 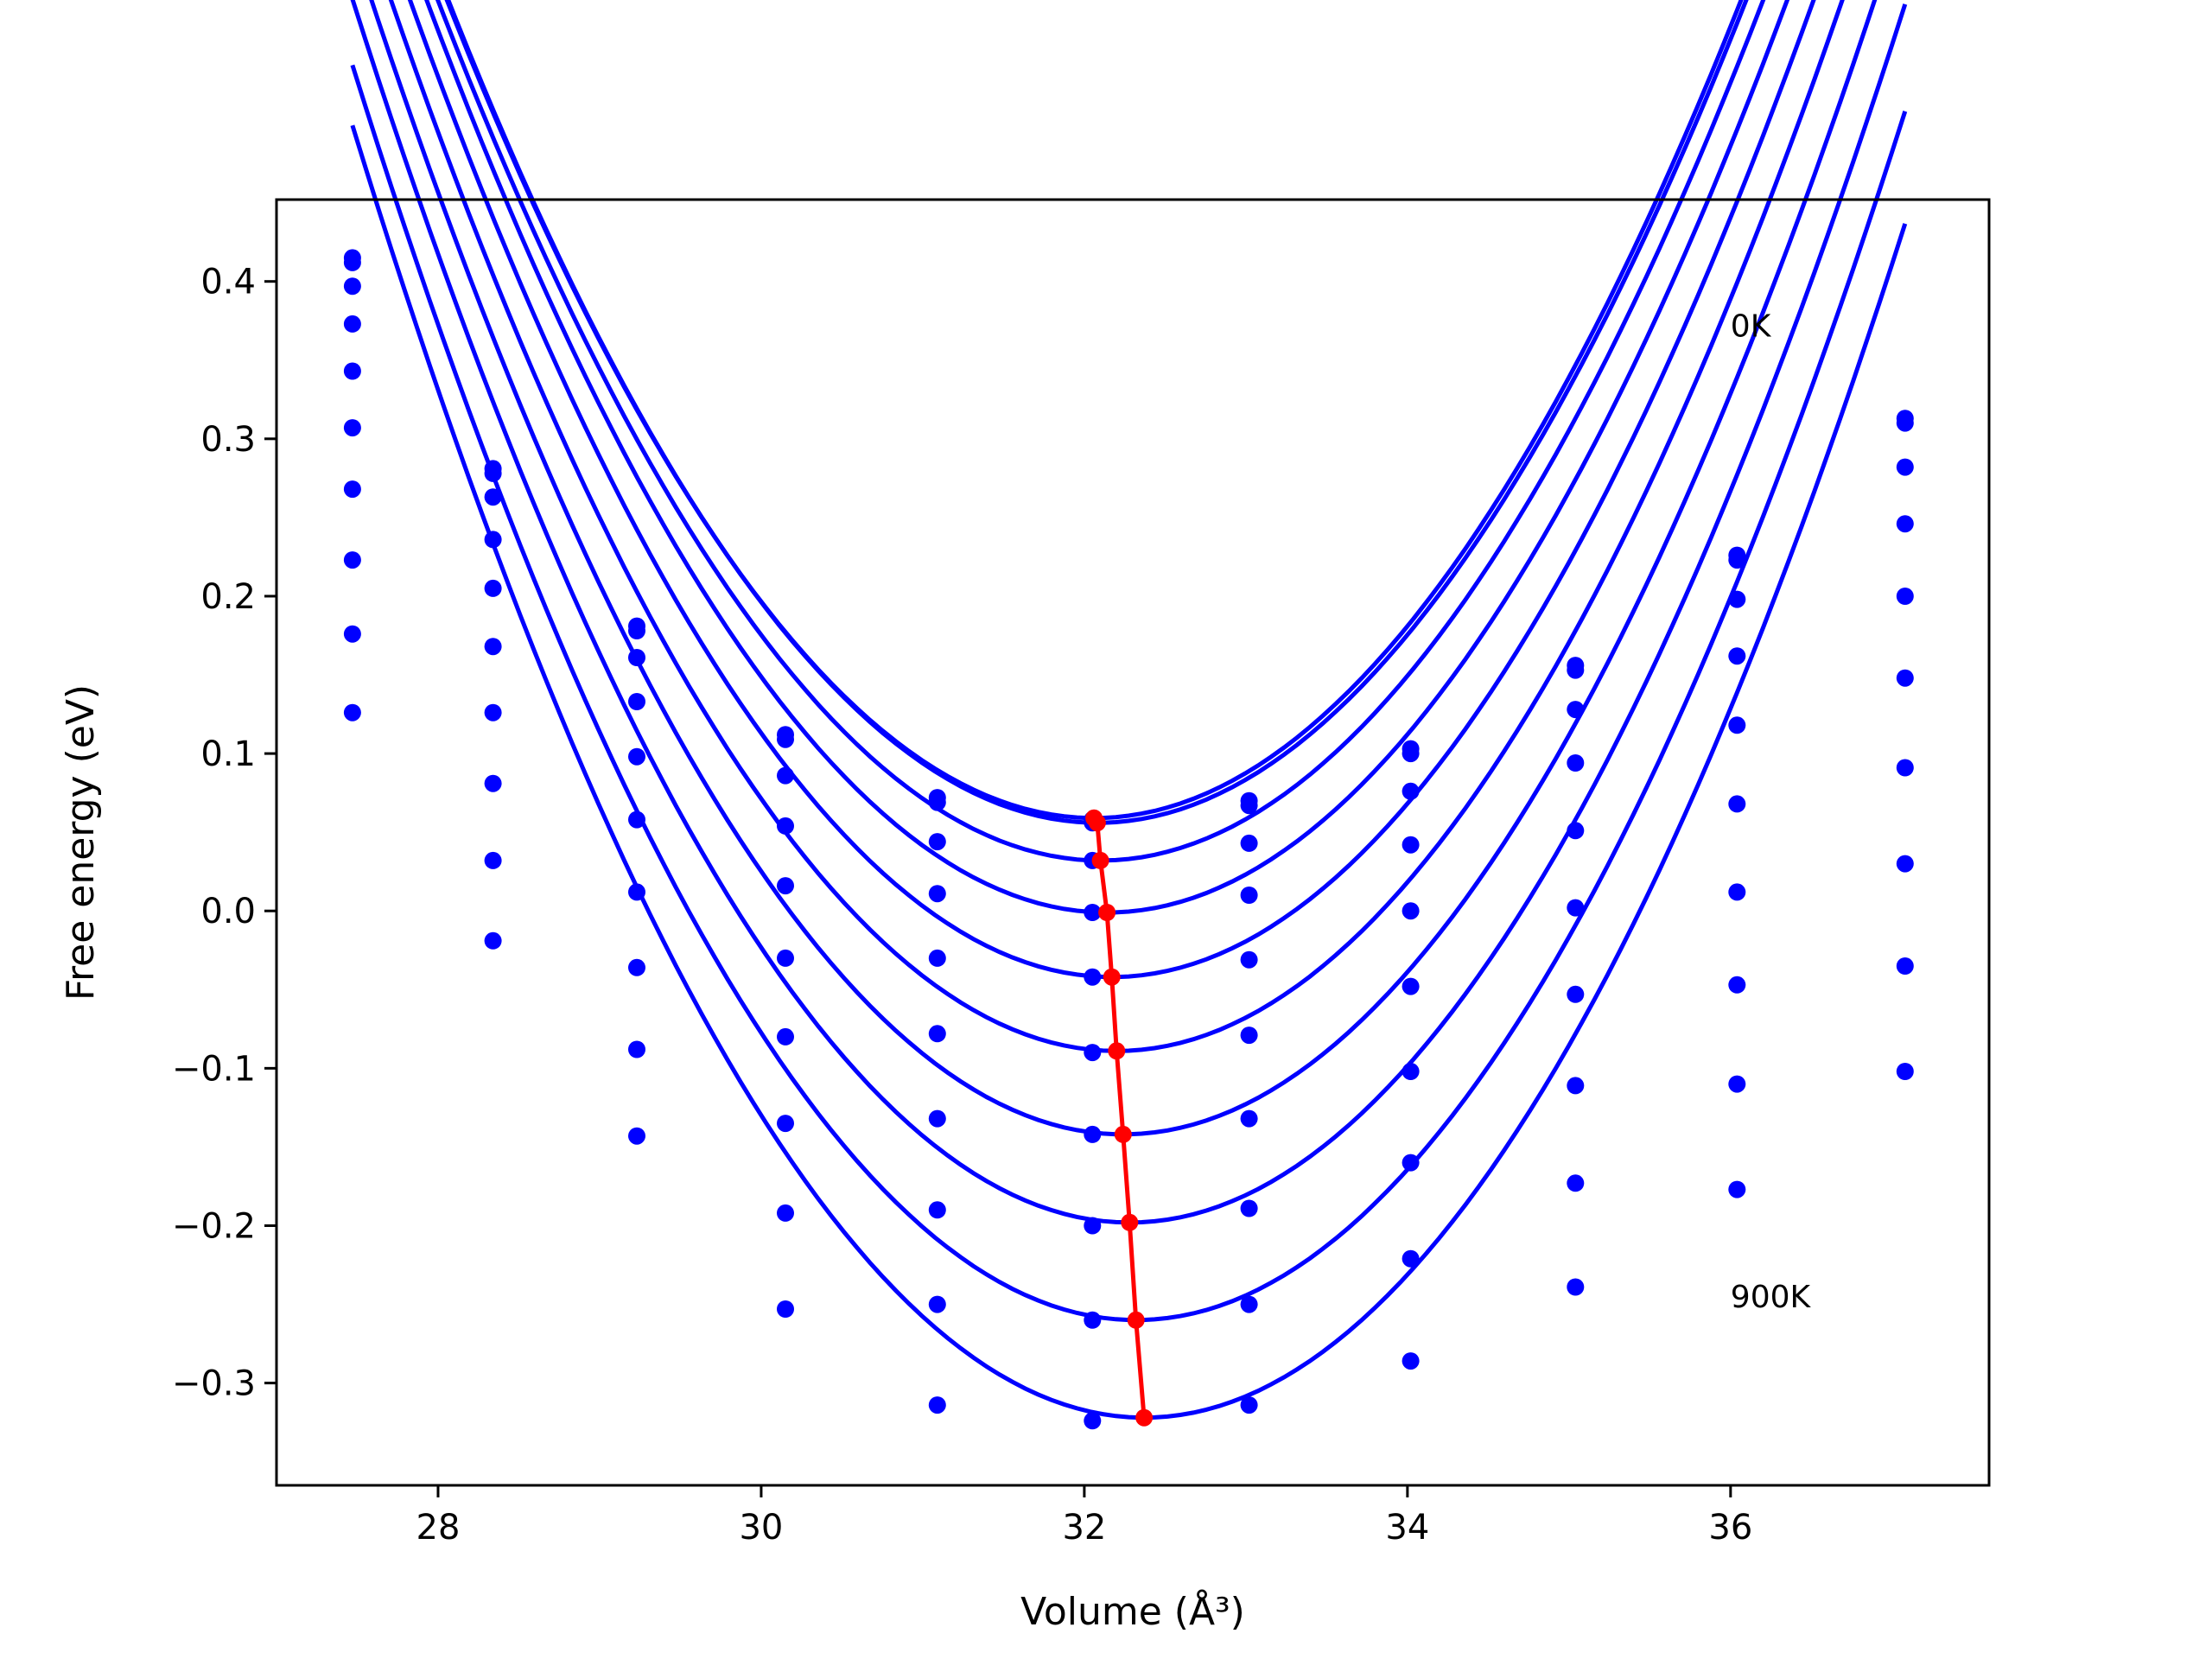 I want to click on y-tick-label: −0.1, so click(x=214, y=1069).